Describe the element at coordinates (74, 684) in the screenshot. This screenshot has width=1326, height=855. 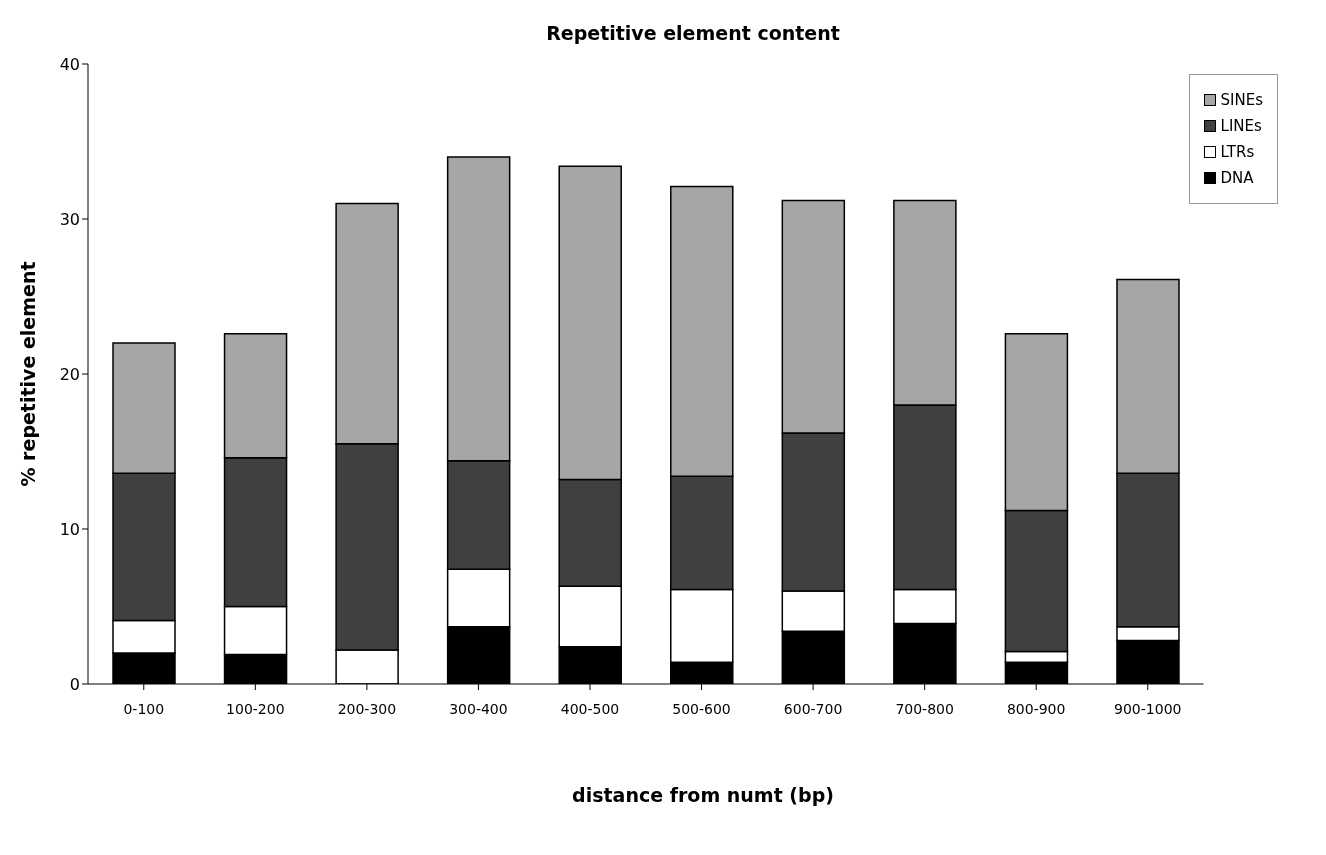
I see `y-tick-label: 0` at that location.